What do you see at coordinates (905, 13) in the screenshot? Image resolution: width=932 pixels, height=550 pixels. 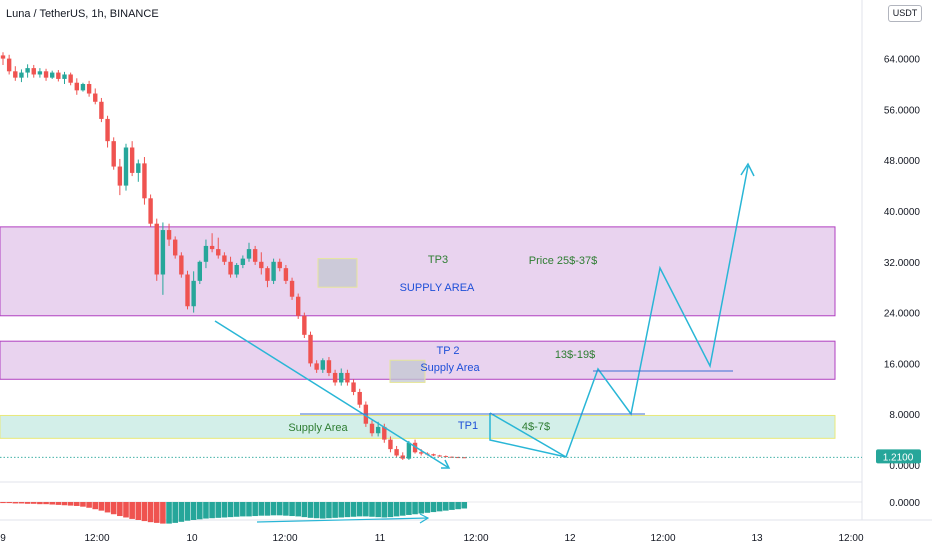 I see `currency-button: USDT` at bounding box center [905, 13].